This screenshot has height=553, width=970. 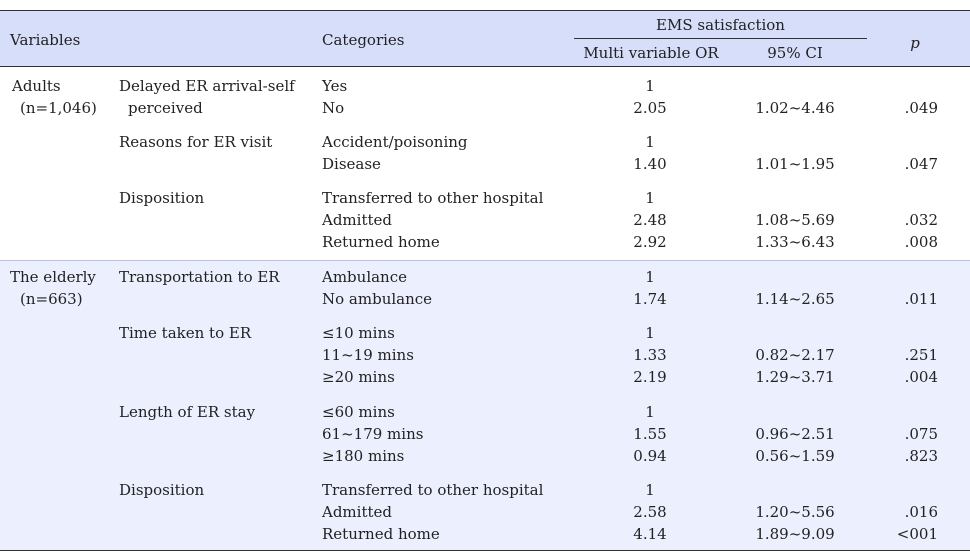 What do you see at coordinates (363, 40) in the screenshot?
I see `col-header-categories: Categories` at bounding box center [363, 40].